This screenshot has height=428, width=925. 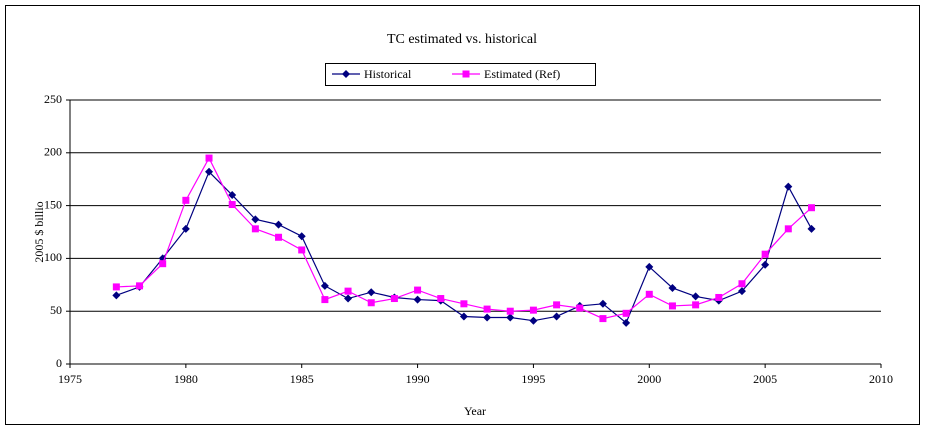 I want to click on x-tick-label: 2010, so click(x=881, y=379).